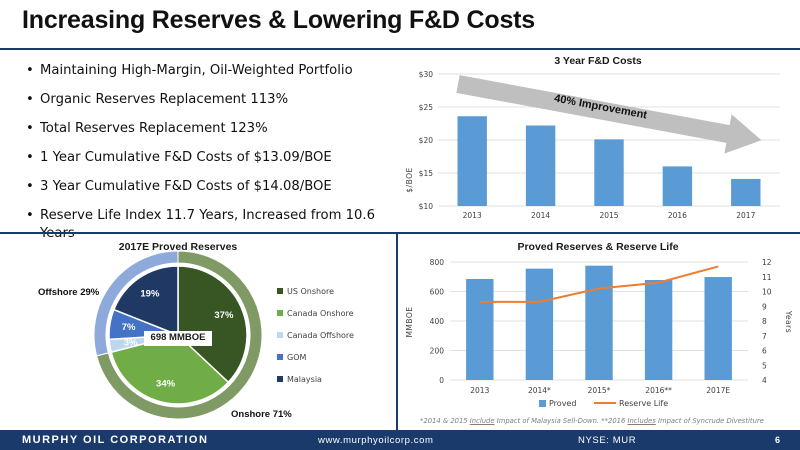 The image size is (800, 450). I want to click on combo-y2-tick-label: 8, so click(764, 321).